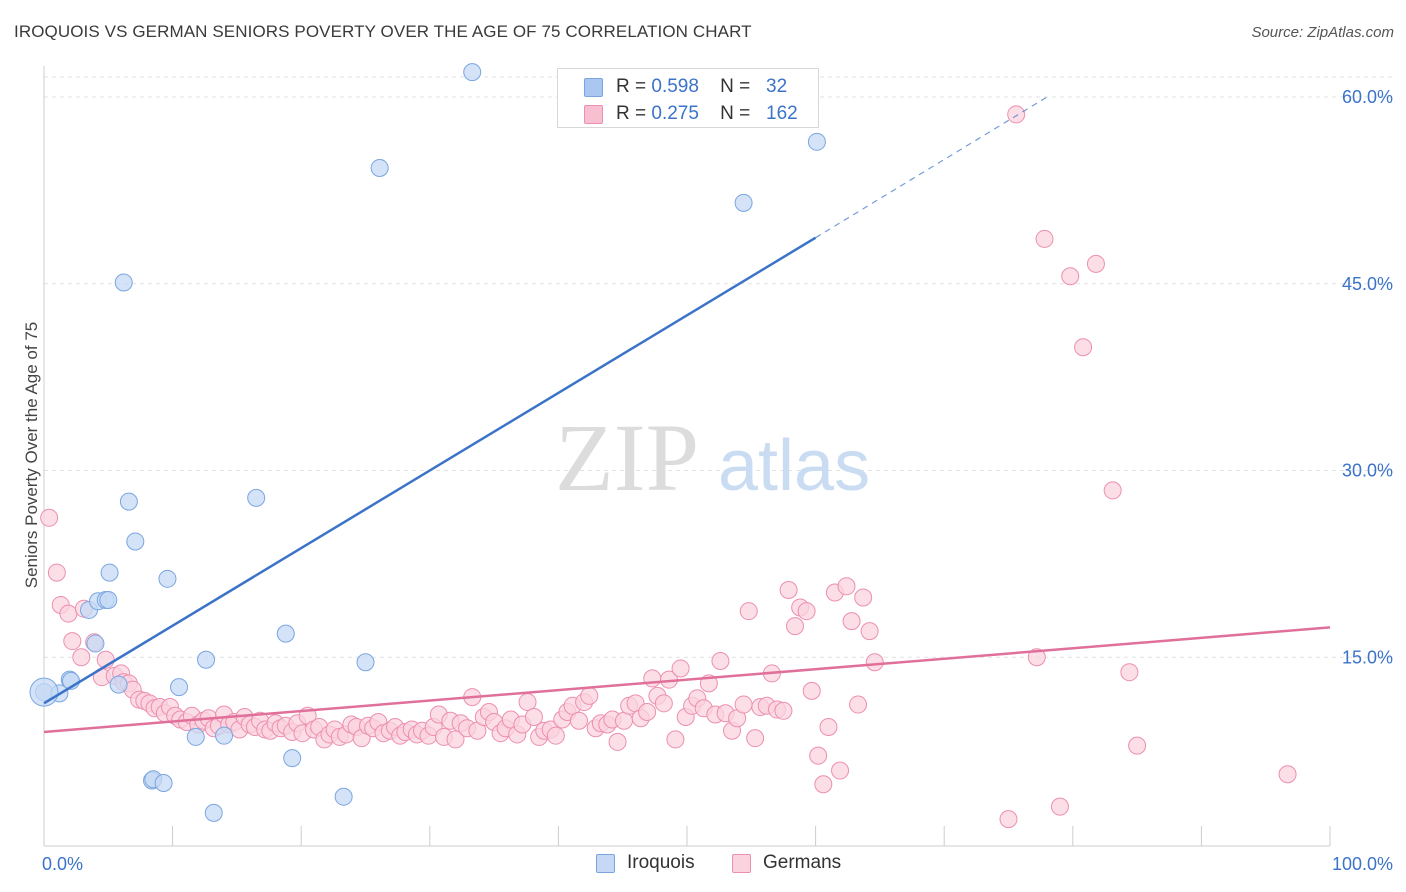 The height and width of the screenshot is (892, 1406). Describe the element at coordinates (802, 862) in the screenshot. I see `bottom-legend-label-germans: Germans` at that location.